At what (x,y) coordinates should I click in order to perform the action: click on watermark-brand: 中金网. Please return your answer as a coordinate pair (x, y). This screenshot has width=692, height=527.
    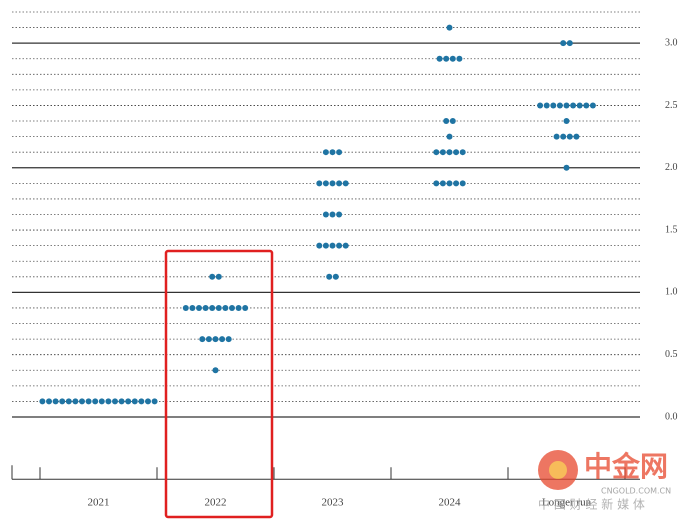
    Looking at the image, I should click on (626, 466).